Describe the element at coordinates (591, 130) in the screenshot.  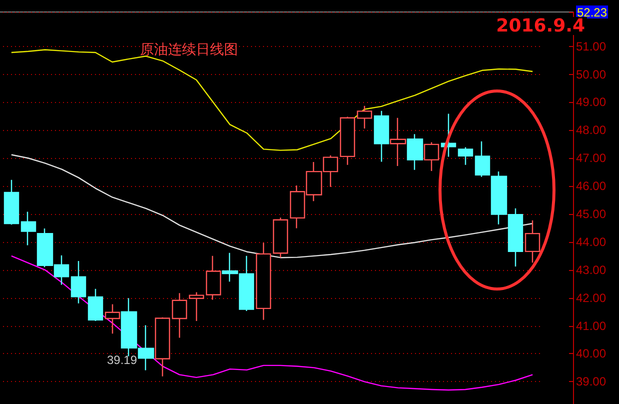
I see `y-tick-label: 48.00` at that location.